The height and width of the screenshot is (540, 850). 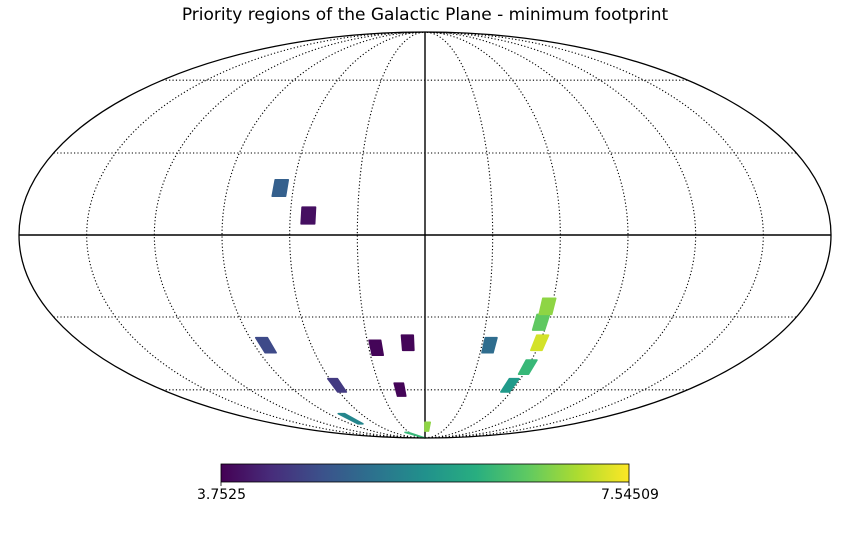 I want to click on colorbar-min-label: 3.7525, so click(x=221, y=495).